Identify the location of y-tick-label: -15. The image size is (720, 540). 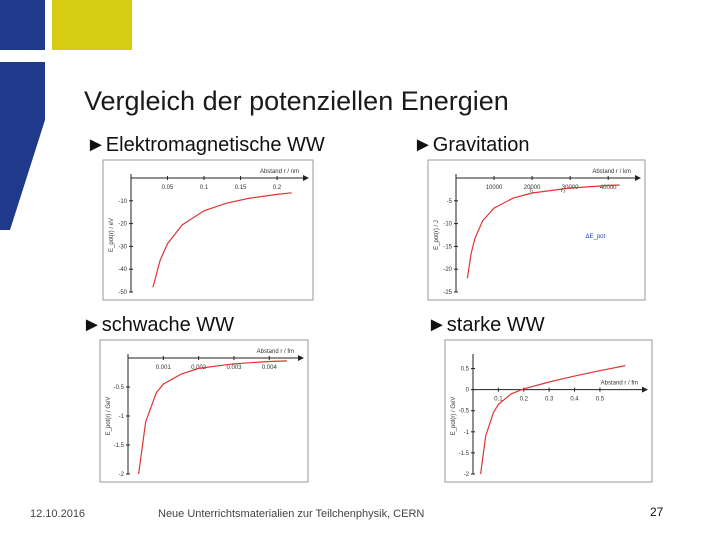
(447, 247).